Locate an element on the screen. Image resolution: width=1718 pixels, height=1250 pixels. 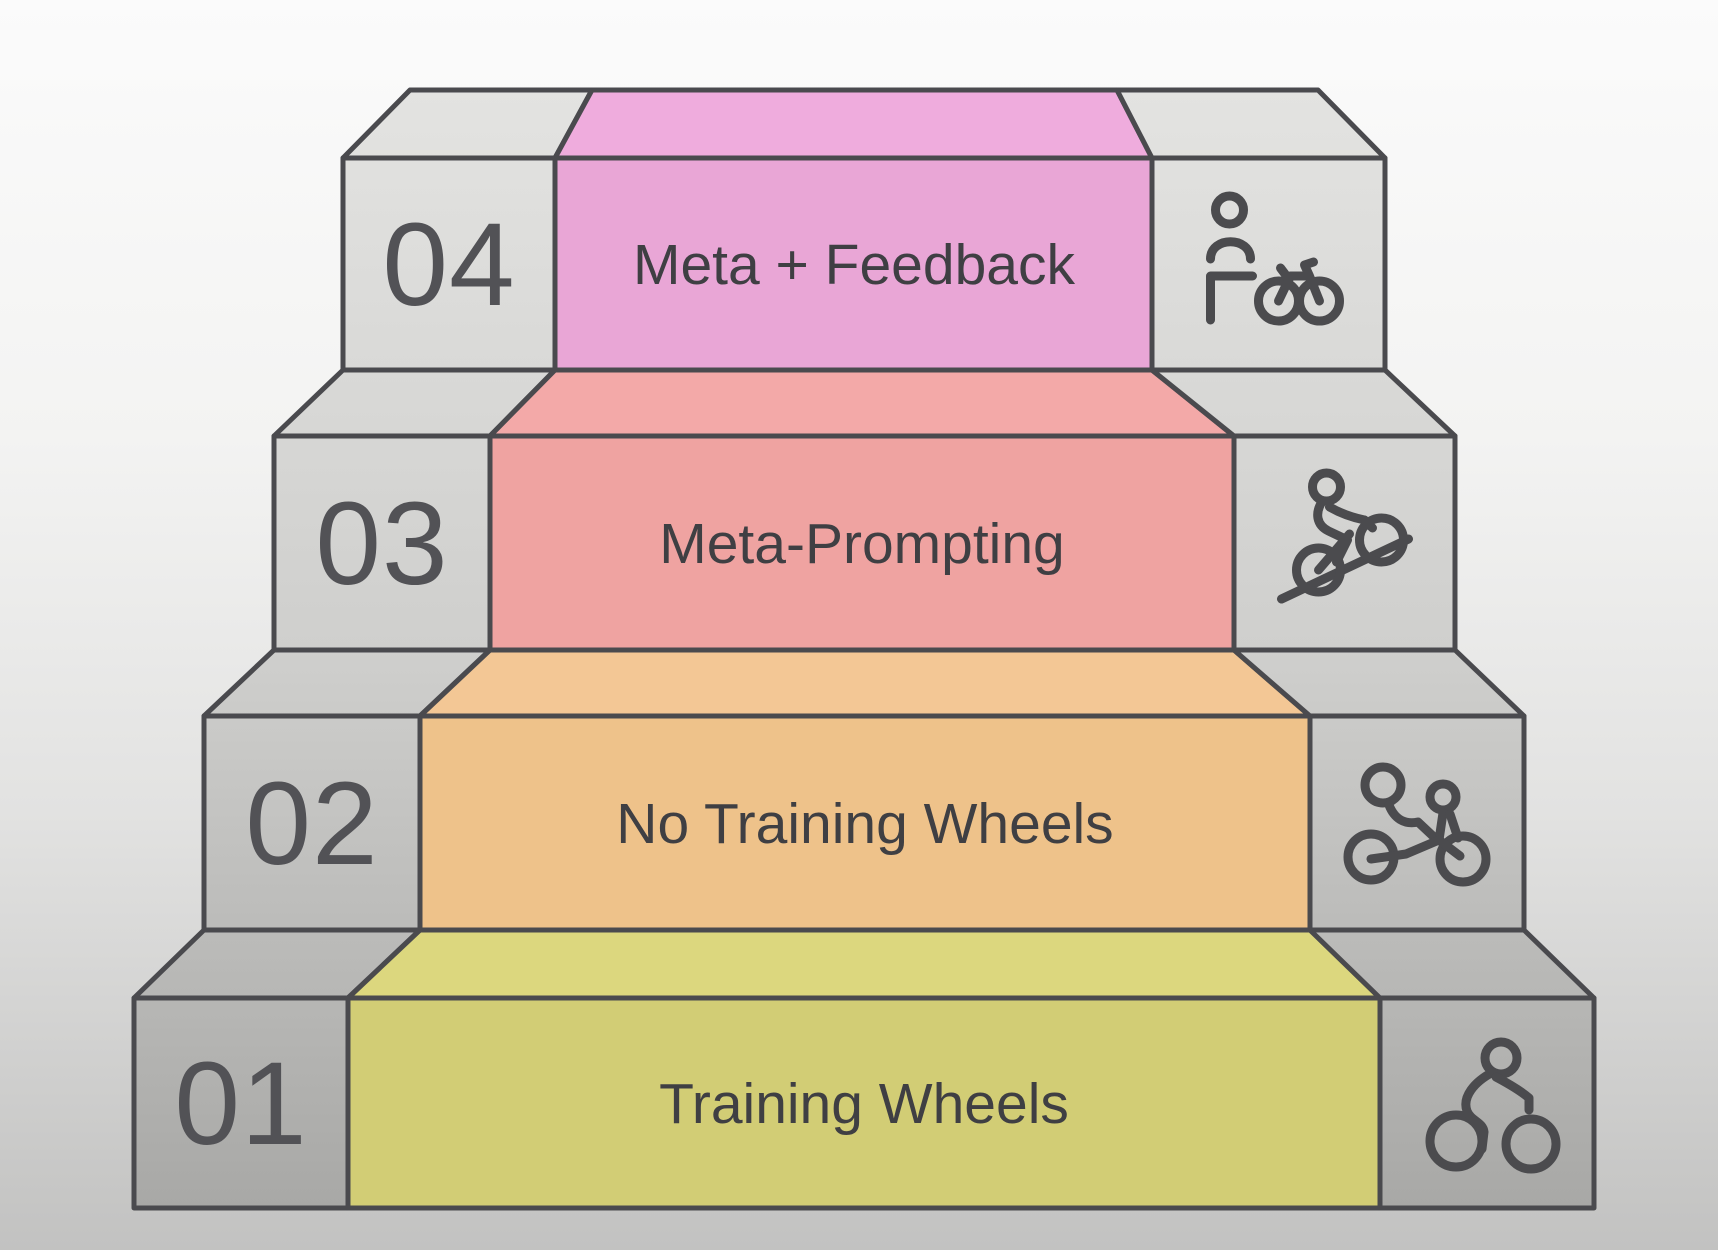
step-03-number: 03 is located at coordinates (381, 544).